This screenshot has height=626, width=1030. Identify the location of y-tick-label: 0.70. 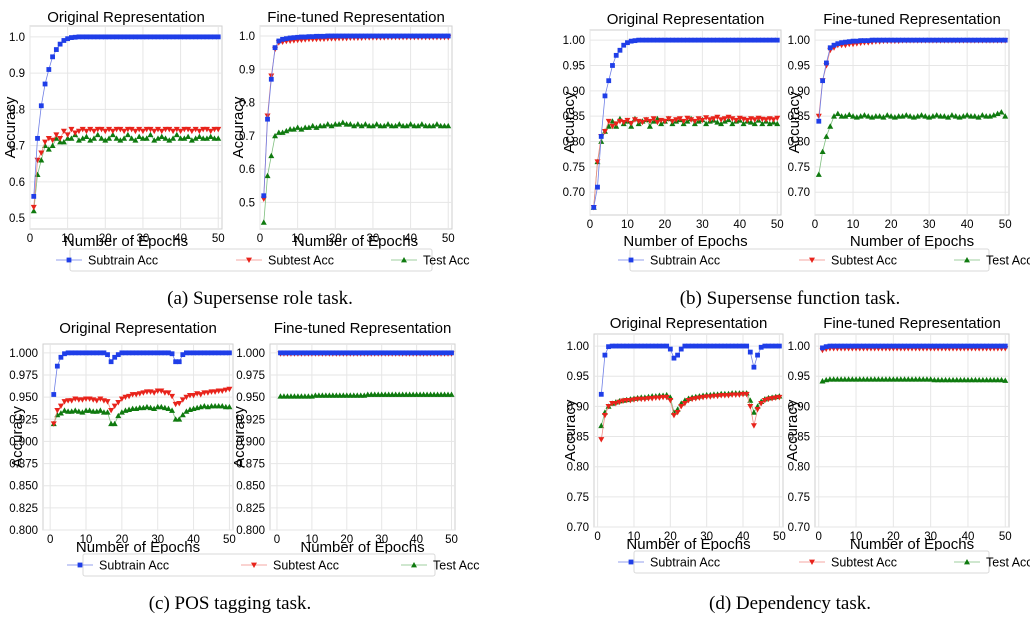
(799, 528).